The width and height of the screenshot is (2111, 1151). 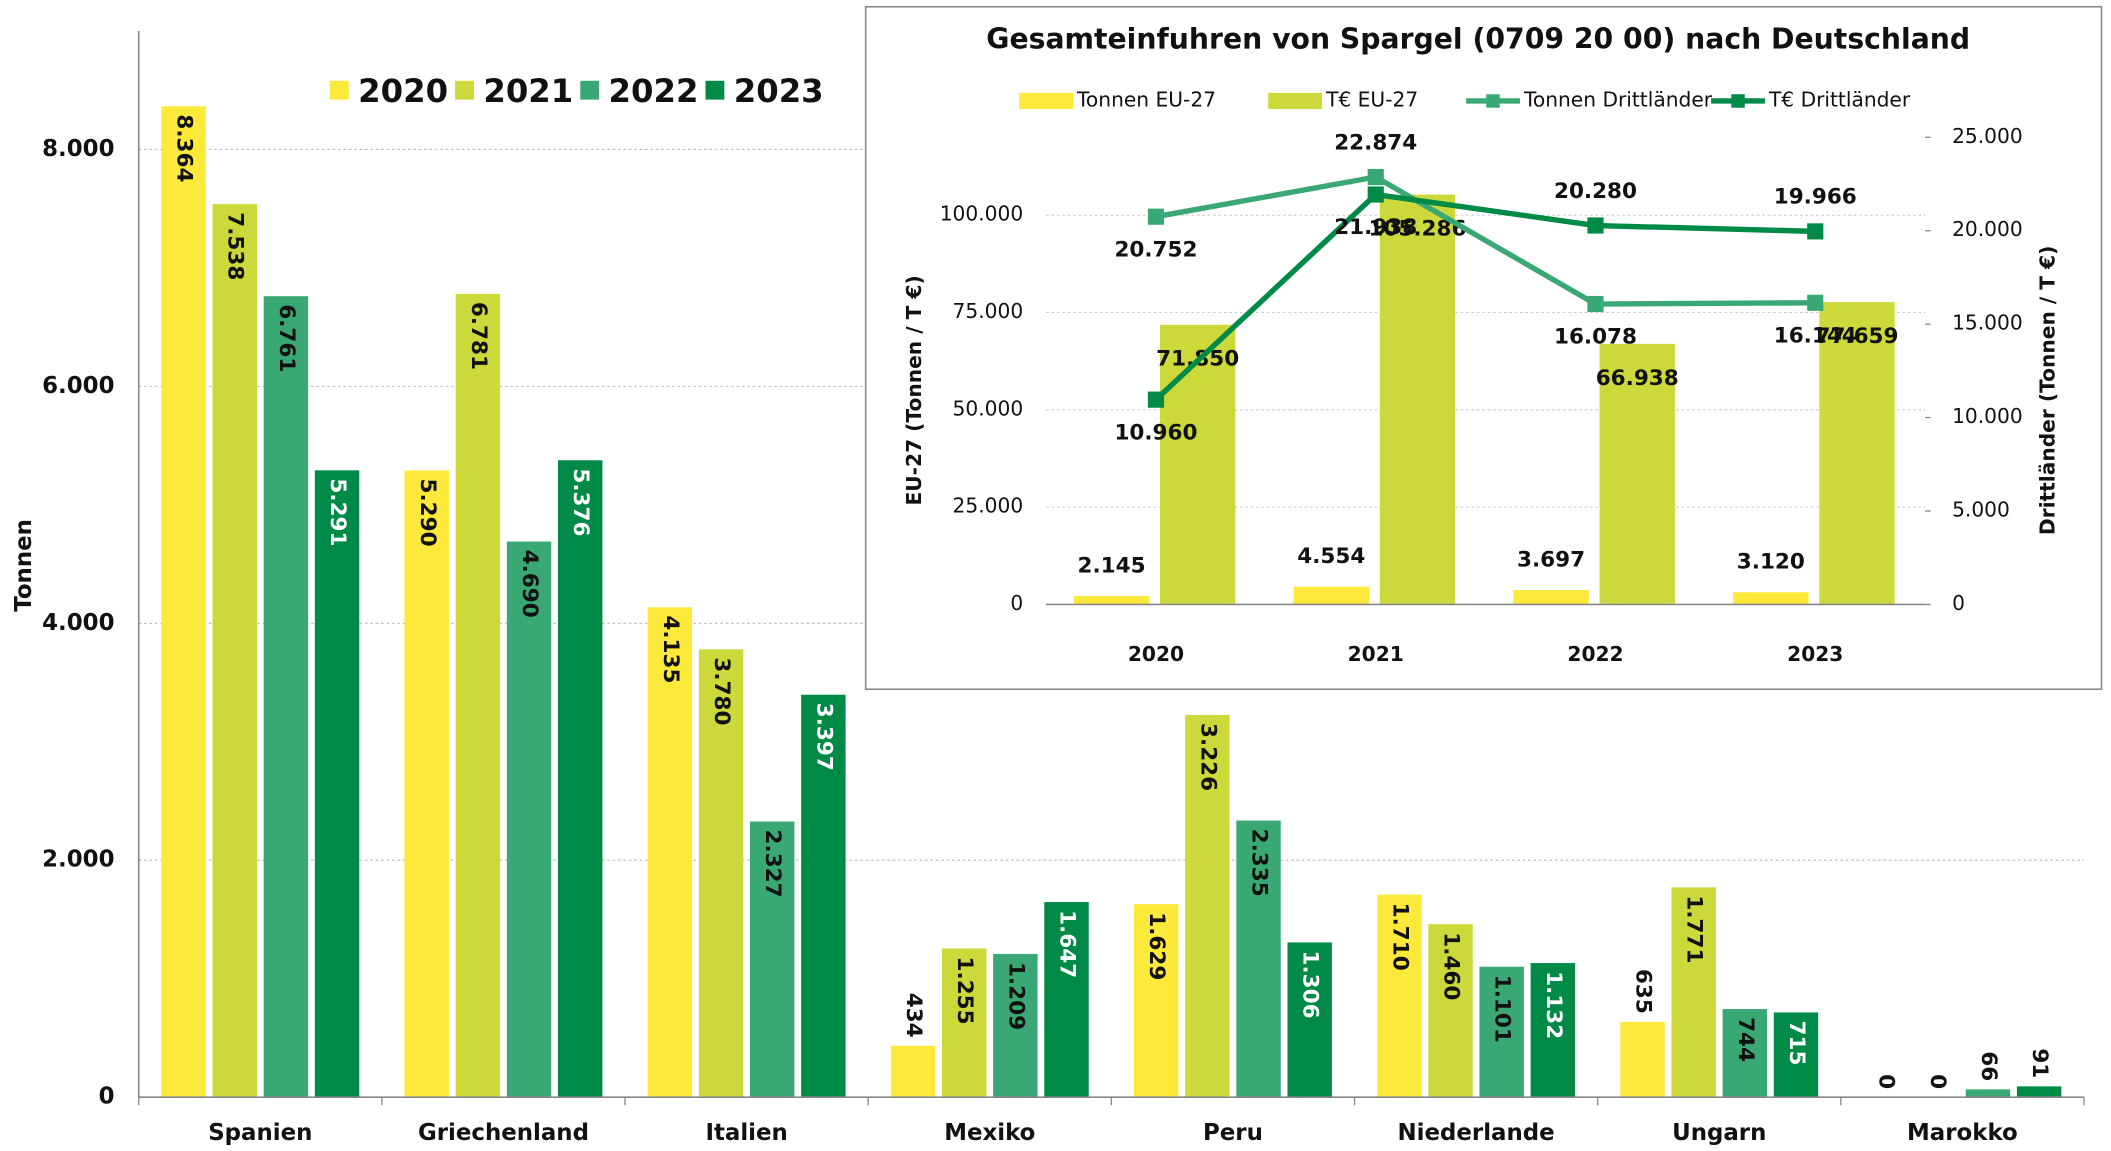 I want to click on data-label: 5.376, so click(x=580, y=502).